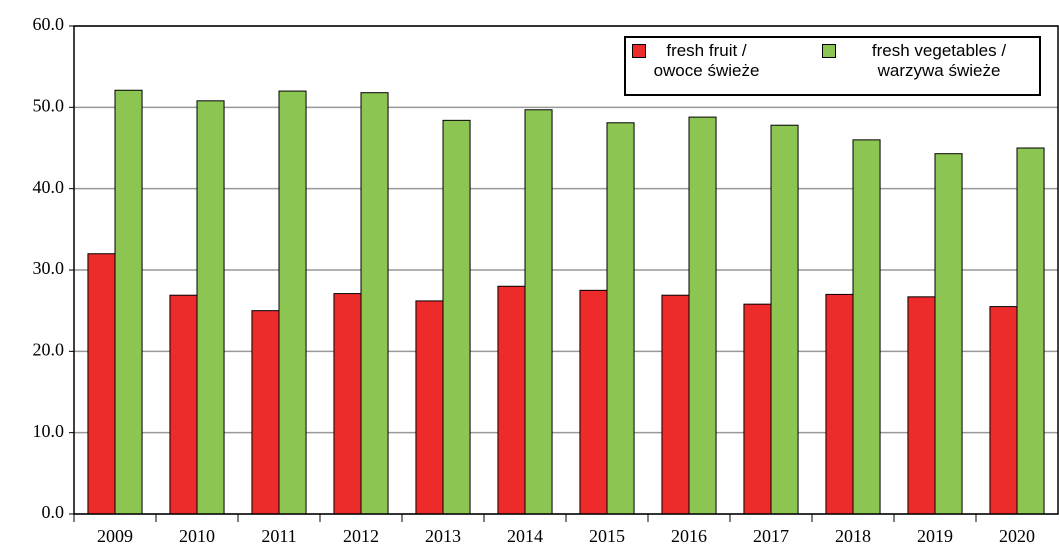 The image size is (1059, 552). I want to click on y-tick-label: 10.0, so click(49, 431).